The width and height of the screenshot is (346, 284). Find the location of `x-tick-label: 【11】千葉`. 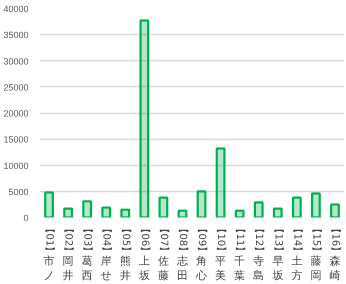

x-tick-label: 【11】千葉 is located at coordinates (240, 253).